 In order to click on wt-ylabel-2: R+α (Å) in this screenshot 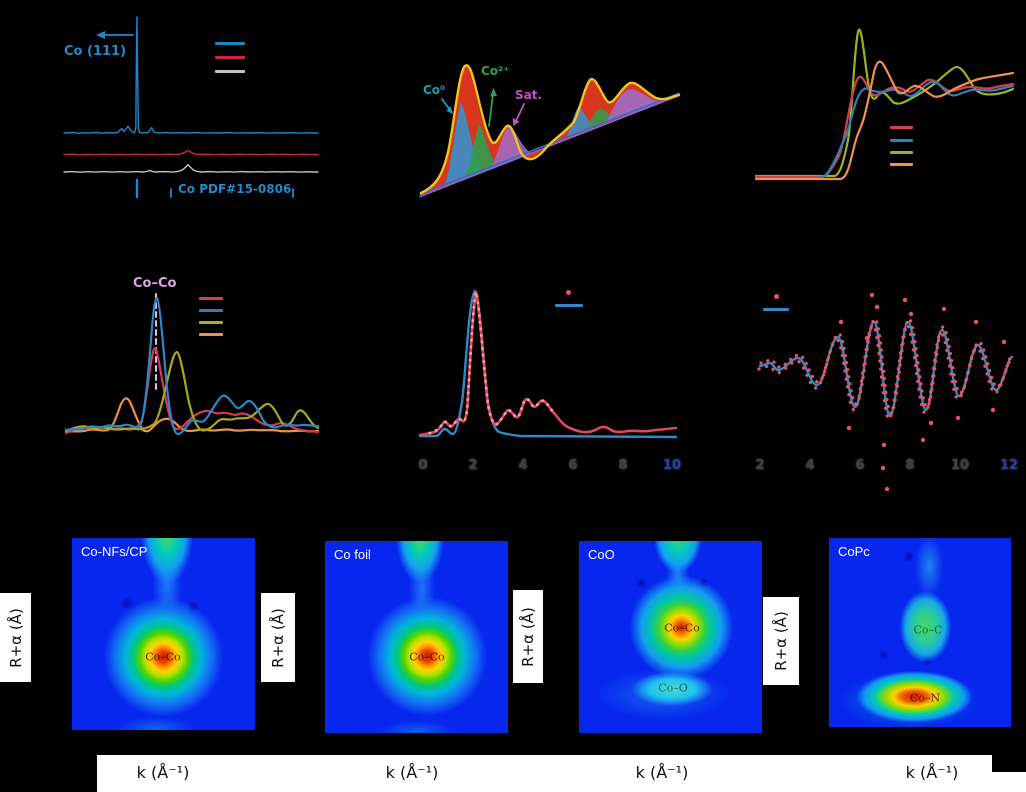, I will do `click(278, 637)`.